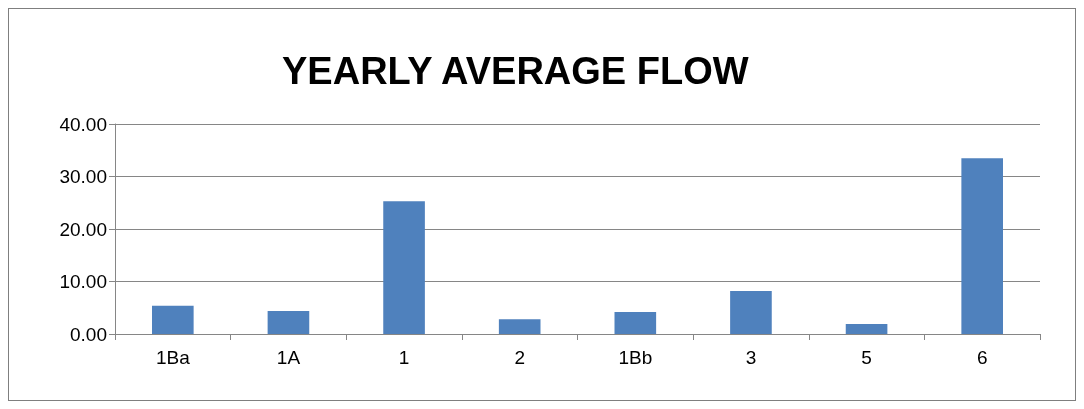 This screenshot has width=1084, height=409. I want to click on x-tick-label: 5, so click(866, 357).